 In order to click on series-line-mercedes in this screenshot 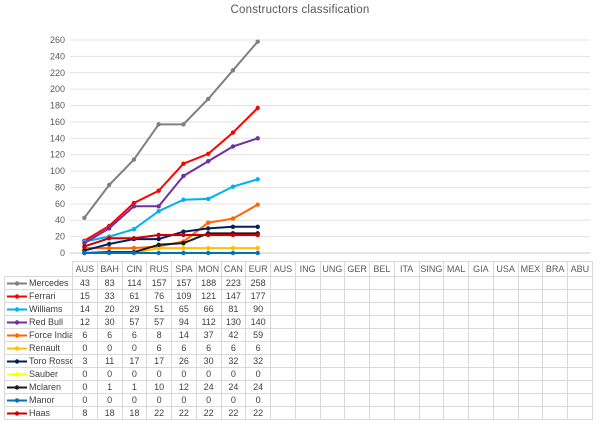, I will do `click(171, 129)`.